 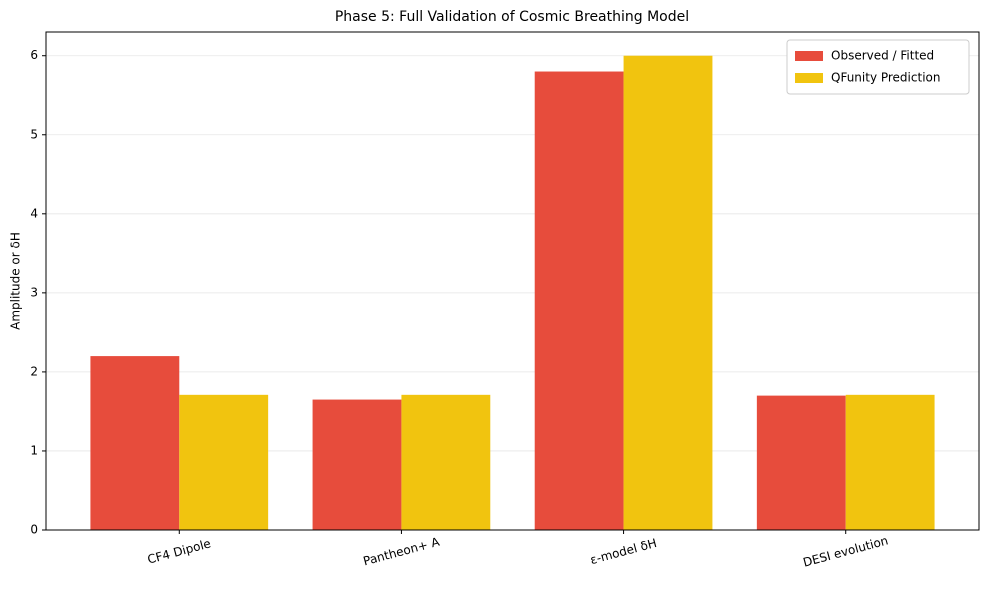 What do you see at coordinates (34, 55) in the screenshot?
I see `y-tick-label: 6` at bounding box center [34, 55].